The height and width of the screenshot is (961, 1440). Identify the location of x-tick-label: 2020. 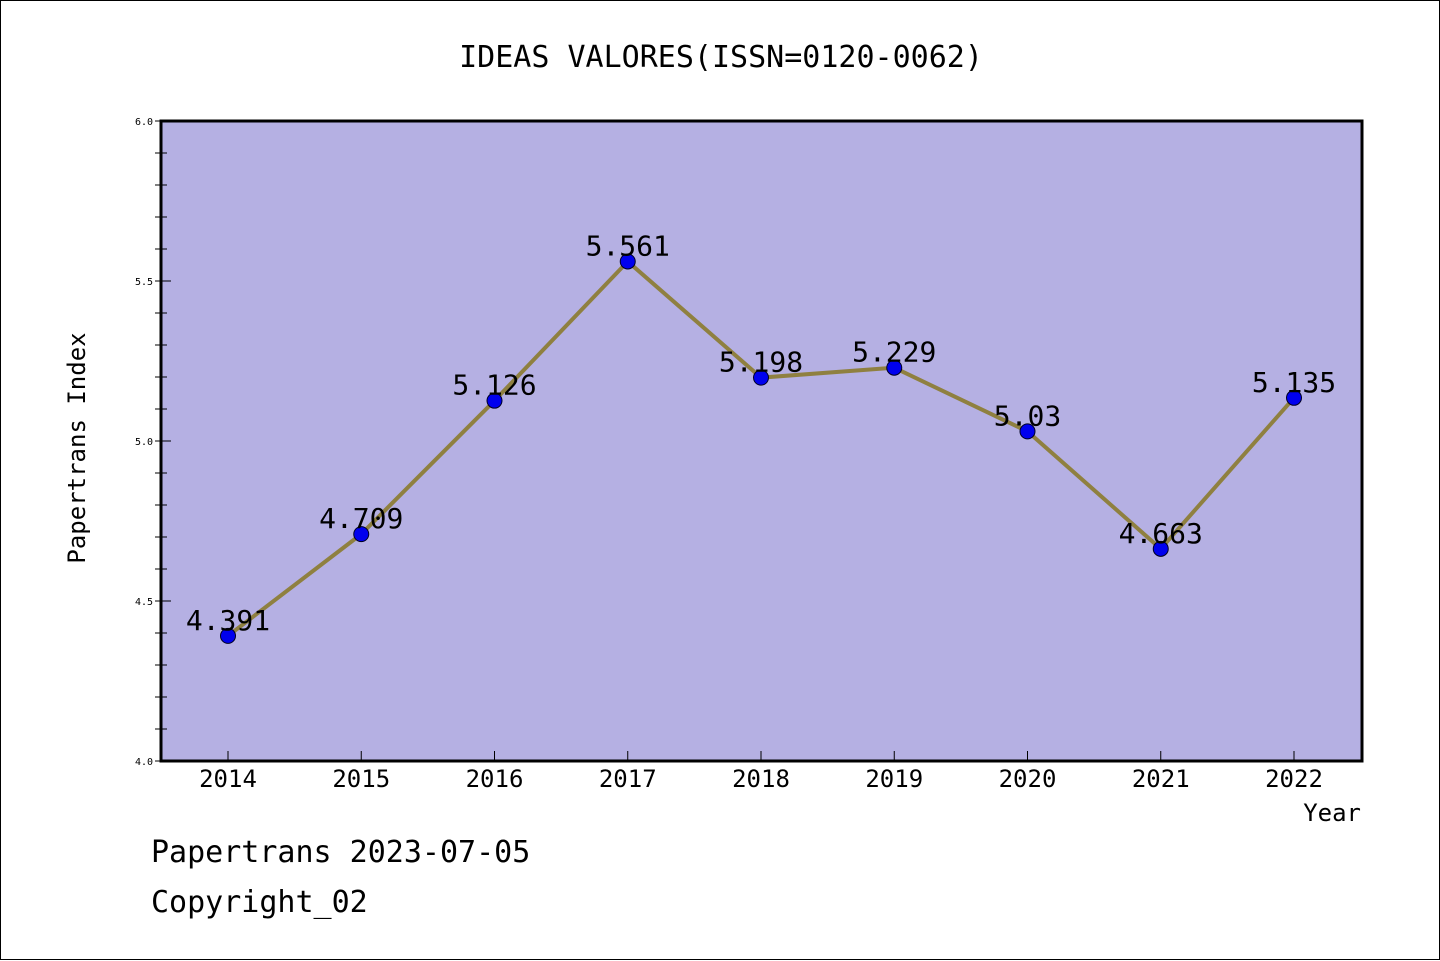
(1028, 779).